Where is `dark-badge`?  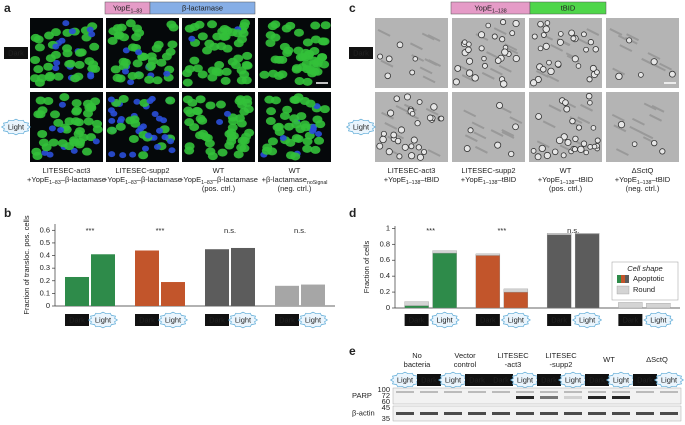
dark-badge is located at coordinates (559, 320).